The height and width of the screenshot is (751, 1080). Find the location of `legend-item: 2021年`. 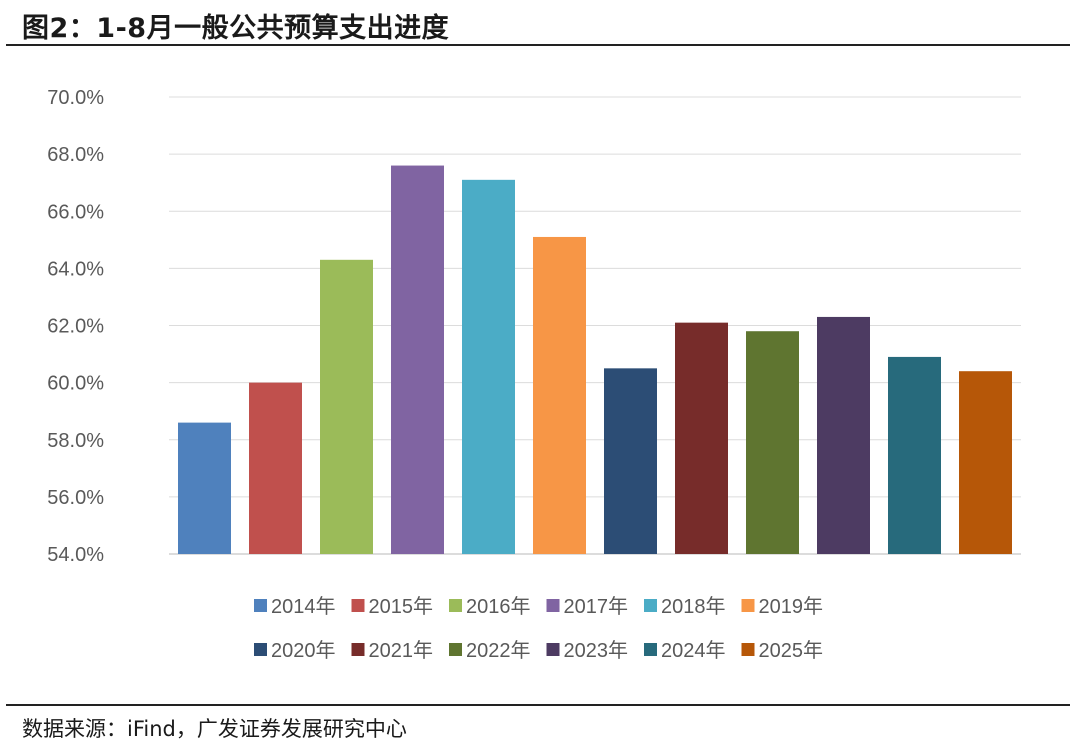

legend-item: 2021年 is located at coordinates (392, 650).